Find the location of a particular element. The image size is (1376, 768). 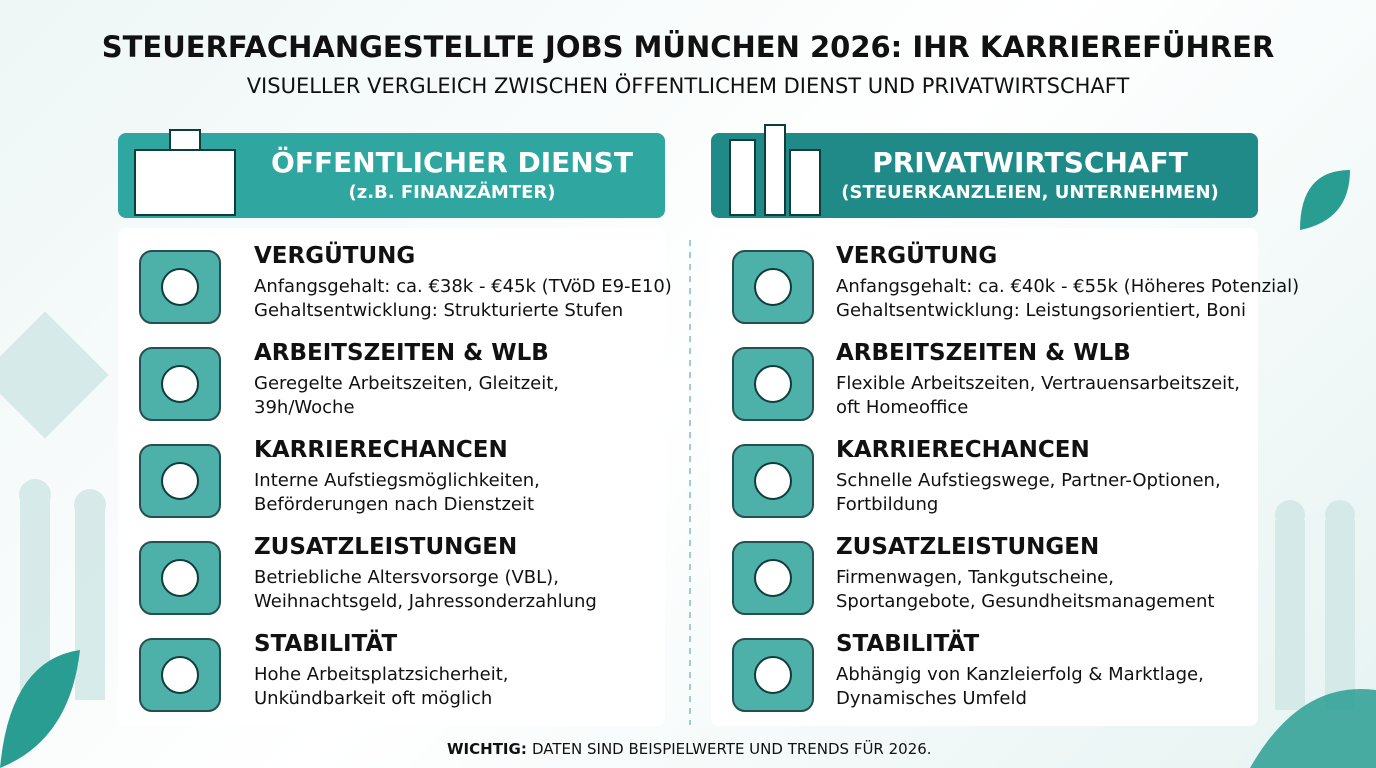

section-line: Abhängig von Kanzleierfolg & Marktlage, is located at coordinates (1020, 674).